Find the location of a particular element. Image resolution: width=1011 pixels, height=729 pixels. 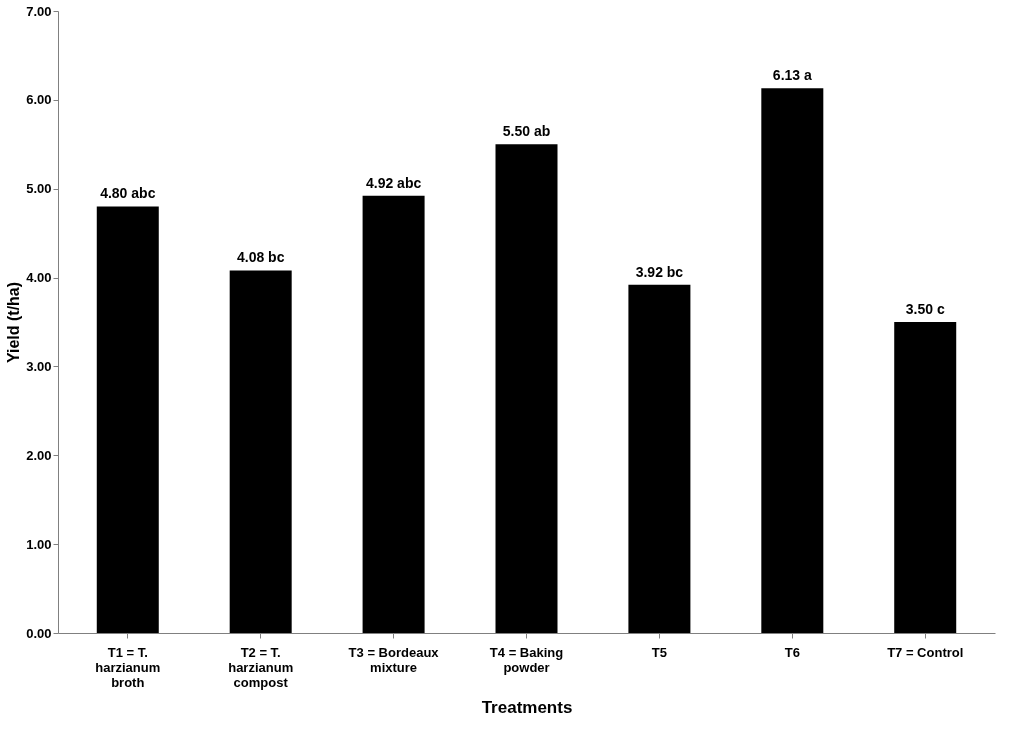

y-axis-title: Yield (t/ha) is located at coordinates (14, 322).